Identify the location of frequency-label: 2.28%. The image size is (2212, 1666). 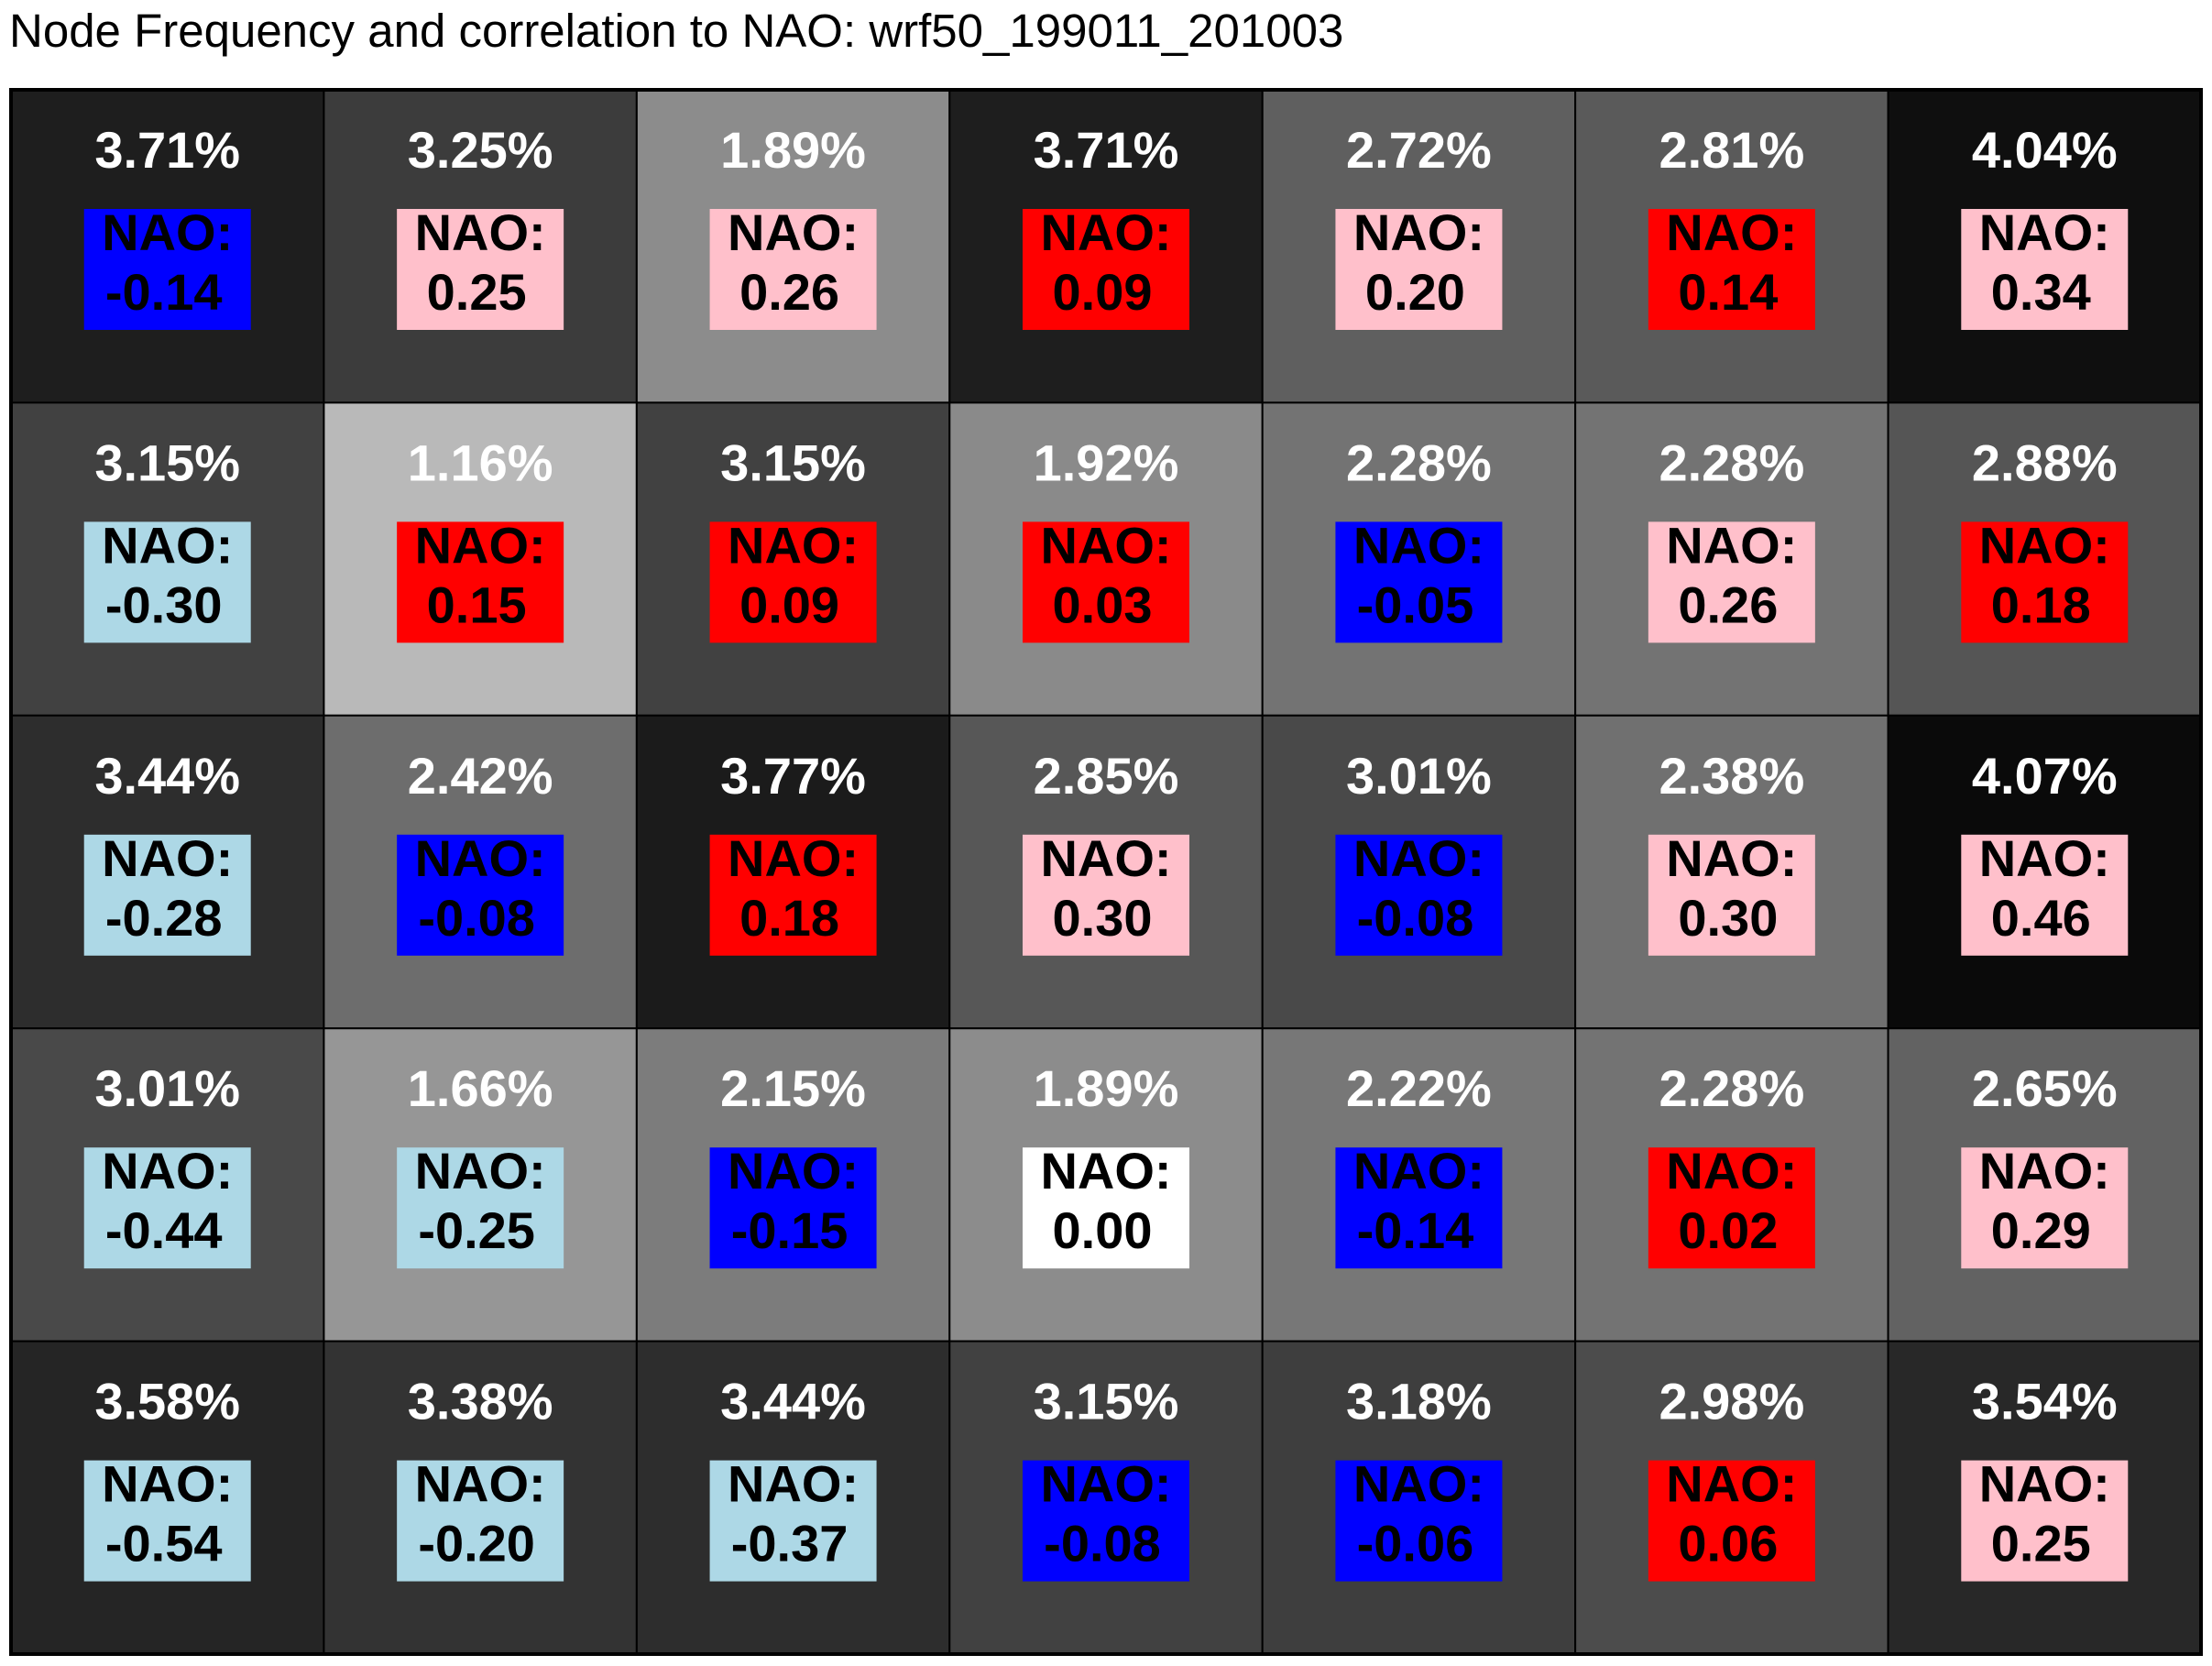
(1731, 462).